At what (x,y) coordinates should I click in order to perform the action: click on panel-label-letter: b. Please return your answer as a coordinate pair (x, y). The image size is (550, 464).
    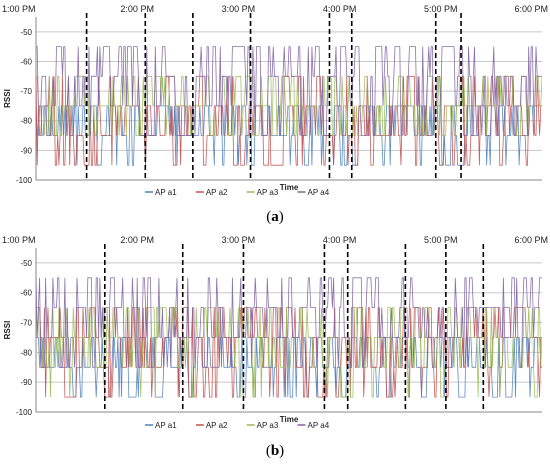
    Looking at the image, I should click on (275, 451).